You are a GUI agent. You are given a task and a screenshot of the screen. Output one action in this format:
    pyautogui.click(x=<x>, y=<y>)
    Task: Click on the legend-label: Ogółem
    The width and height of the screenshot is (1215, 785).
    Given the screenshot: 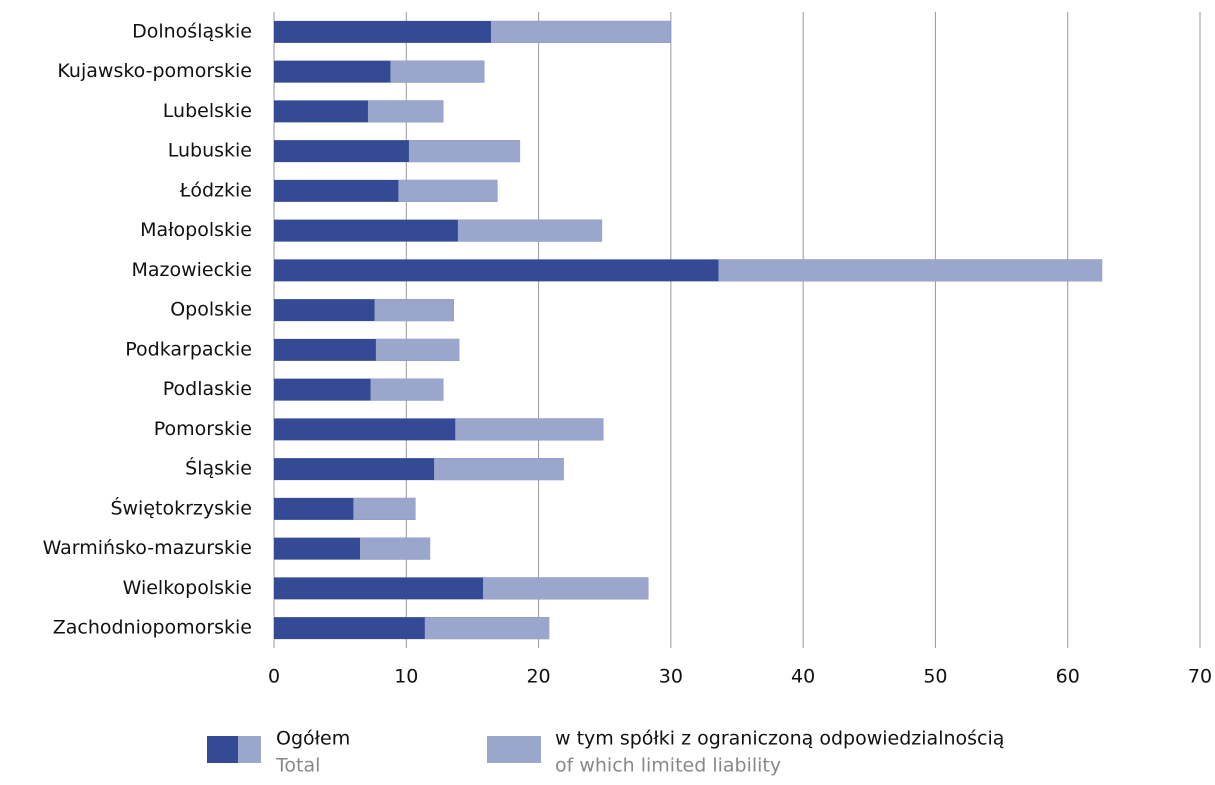 What is the action you would take?
    pyautogui.click(x=313, y=739)
    